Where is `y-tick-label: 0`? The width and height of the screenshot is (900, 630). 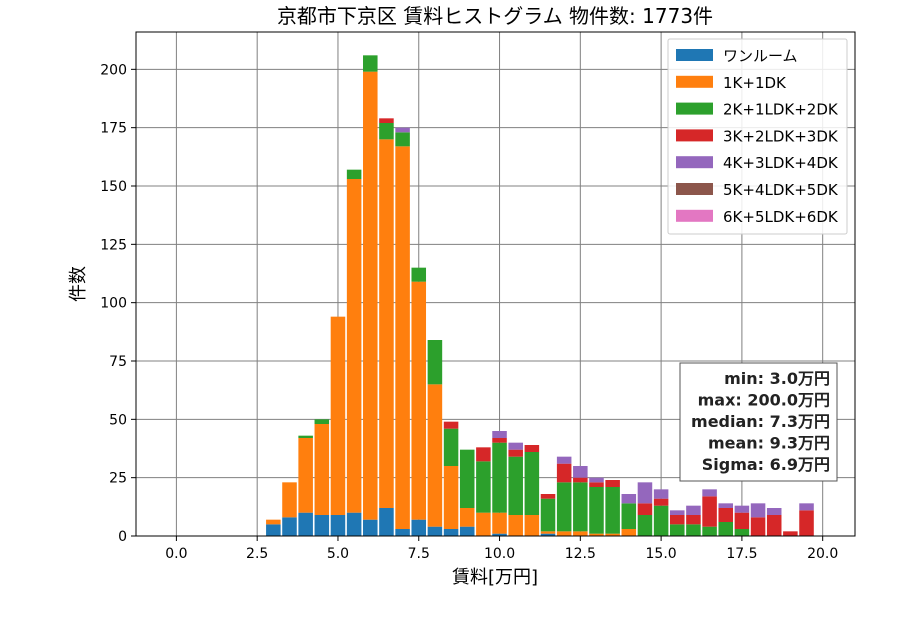
y-tick-label: 0 is located at coordinates (122, 537).